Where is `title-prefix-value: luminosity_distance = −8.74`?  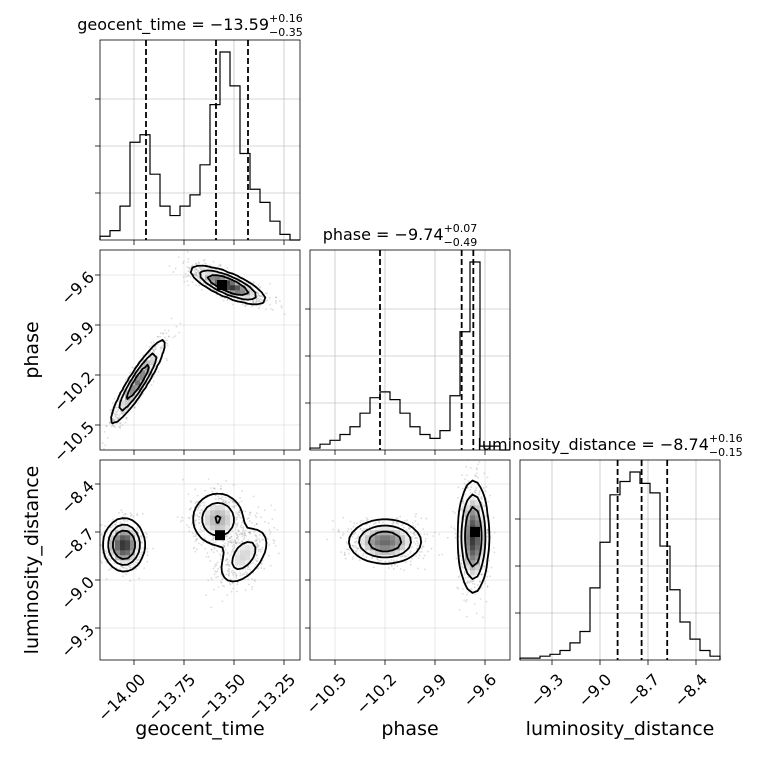 title-prefix-value: luminosity_distance = −8.74 is located at coordinates (592, 445).